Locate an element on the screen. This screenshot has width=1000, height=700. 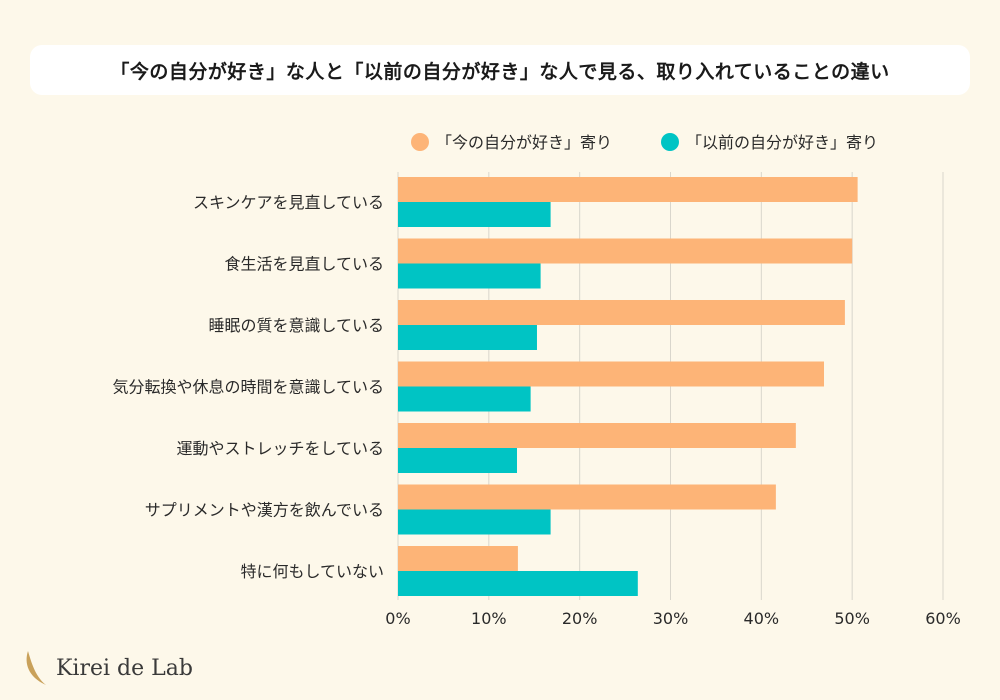
brand-logo-text: Kirei de Lab is located at coordinates (124, 668).